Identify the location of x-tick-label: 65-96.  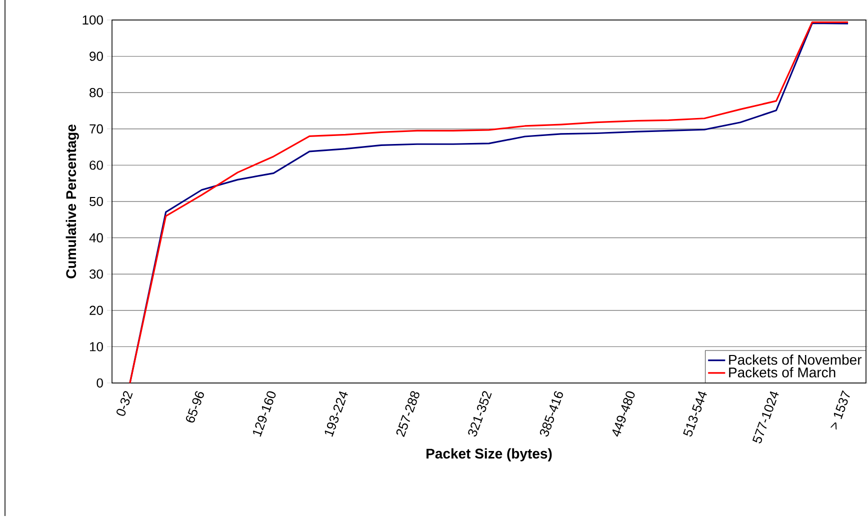
(195, 407).